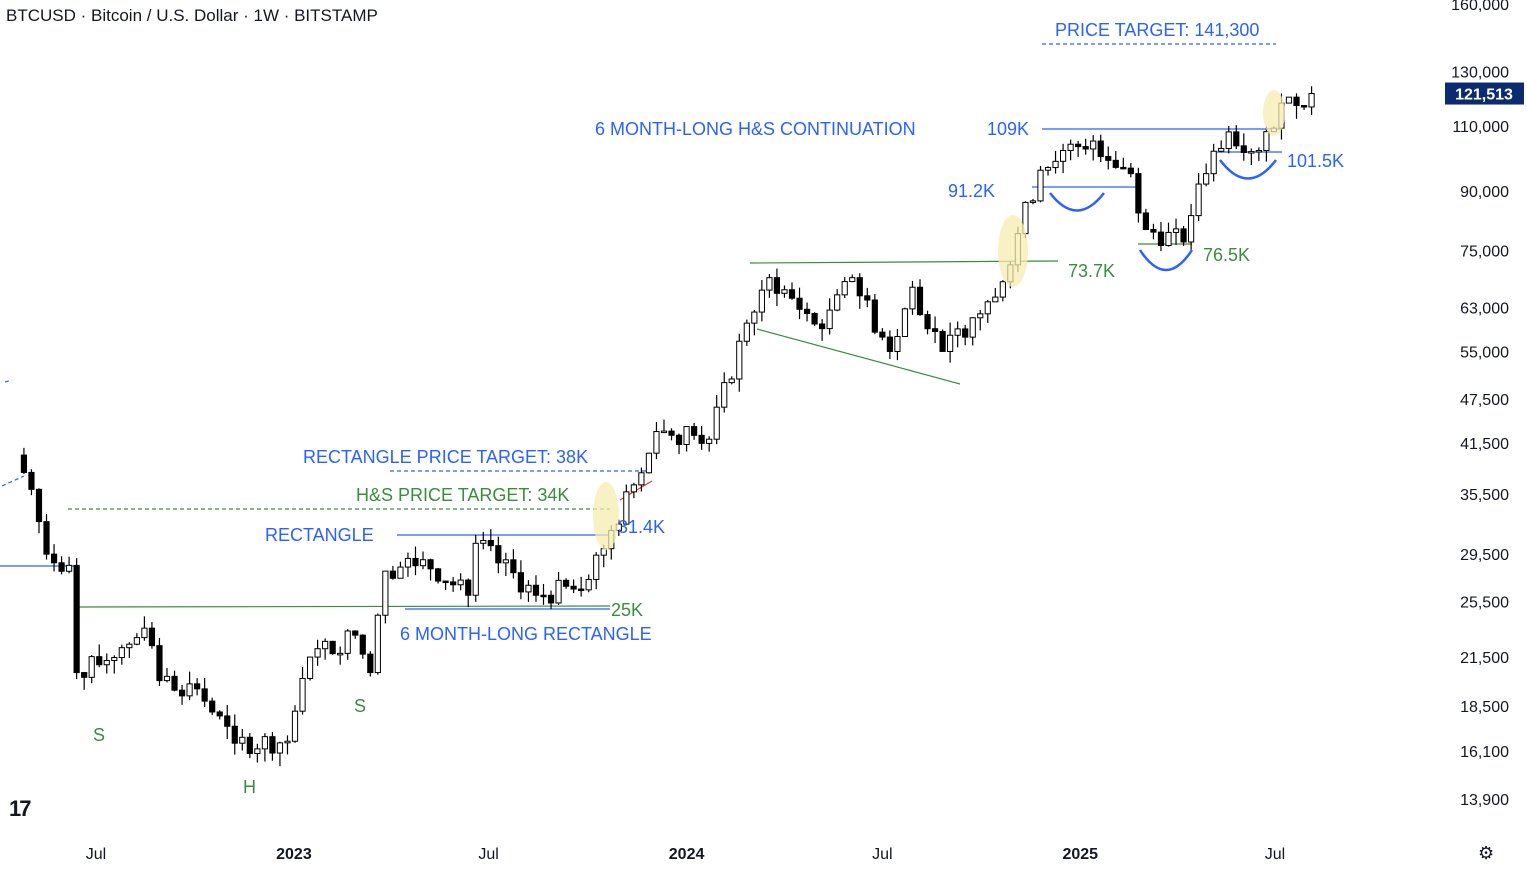  What do you see at coordinates (1484, 495) in the screenshot?
I see `price-tick-label: 35,500` at bounding box center [1484, 495].